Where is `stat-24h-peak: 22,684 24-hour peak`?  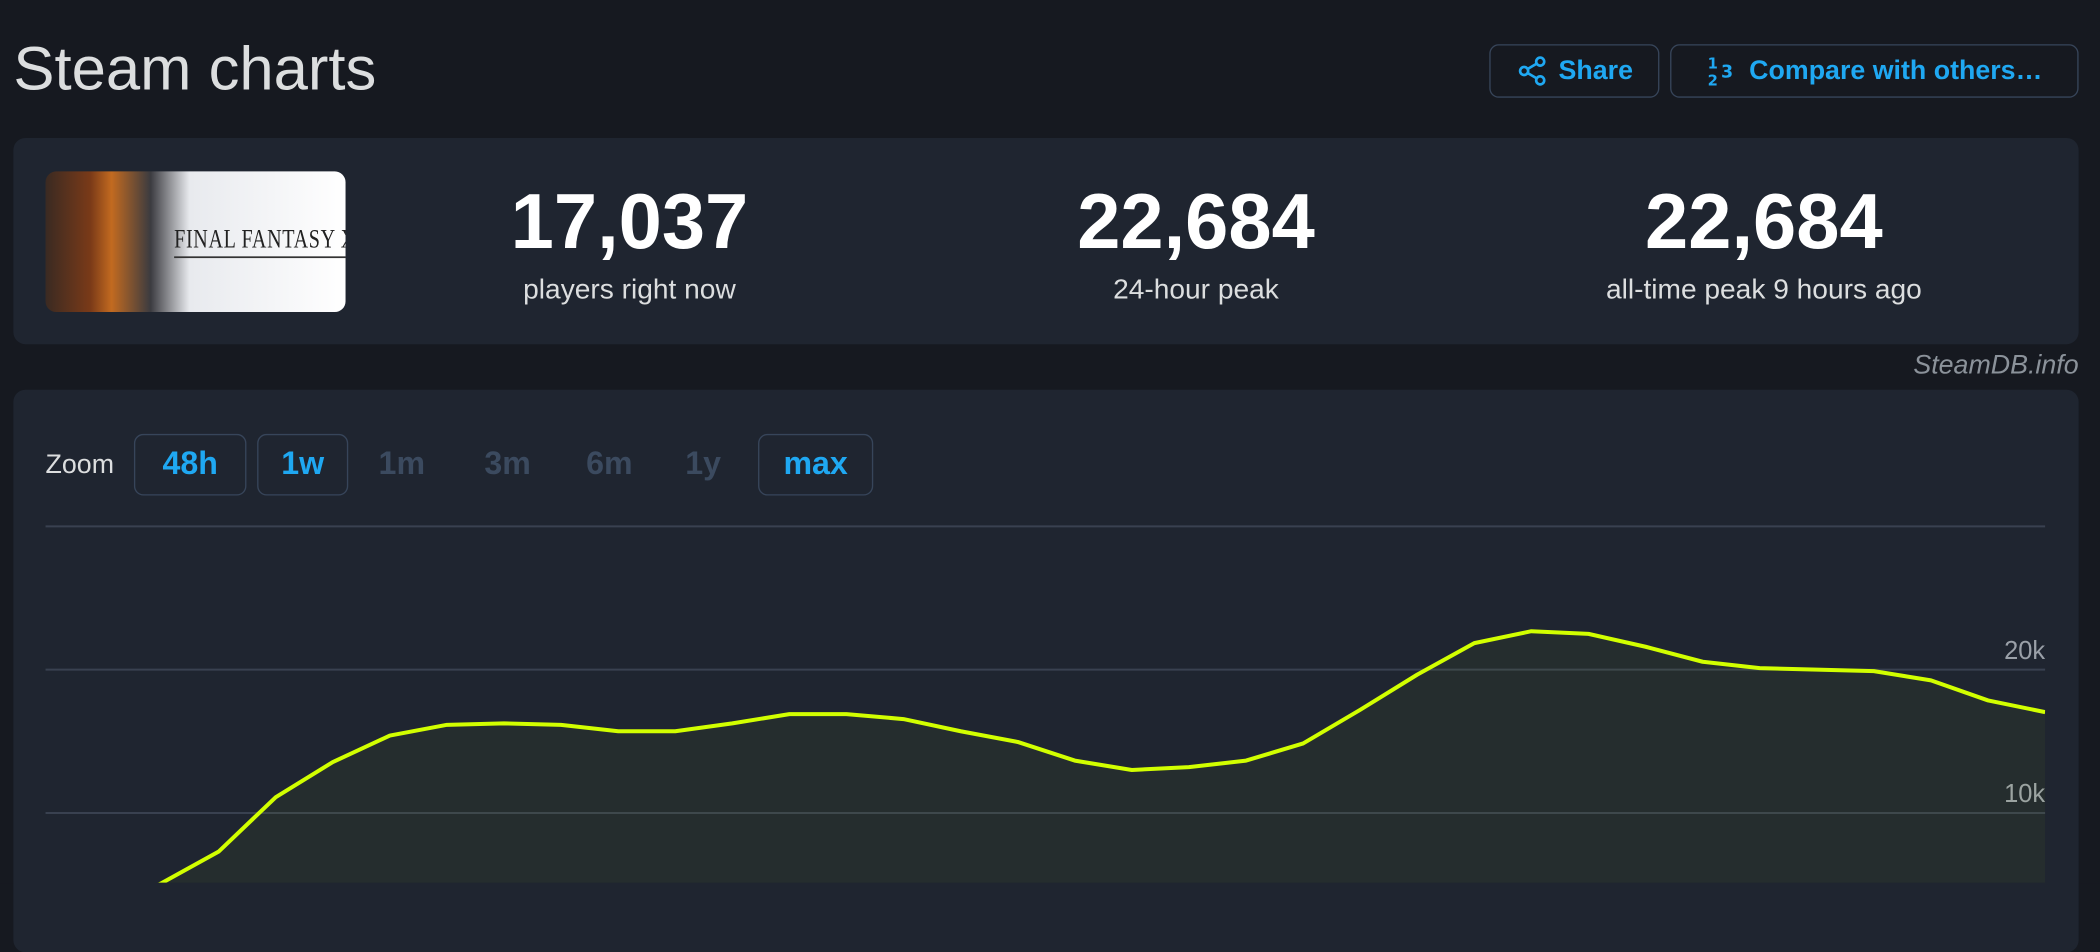 stat-24h-peak: 22,684 24-hour peak is located at coordinates (1196, 242).